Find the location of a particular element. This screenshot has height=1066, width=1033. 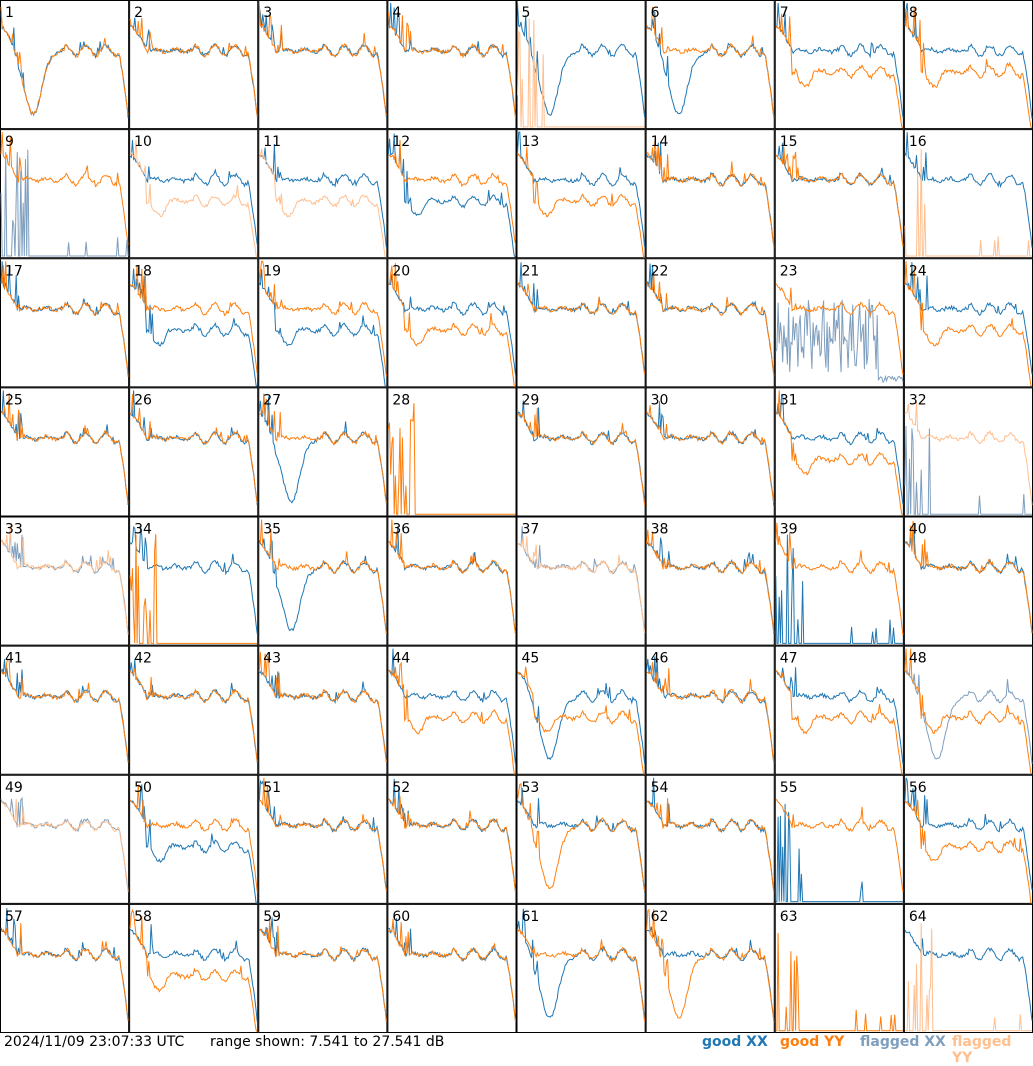

panel-23: 23 is located at coordinates (839, 323).